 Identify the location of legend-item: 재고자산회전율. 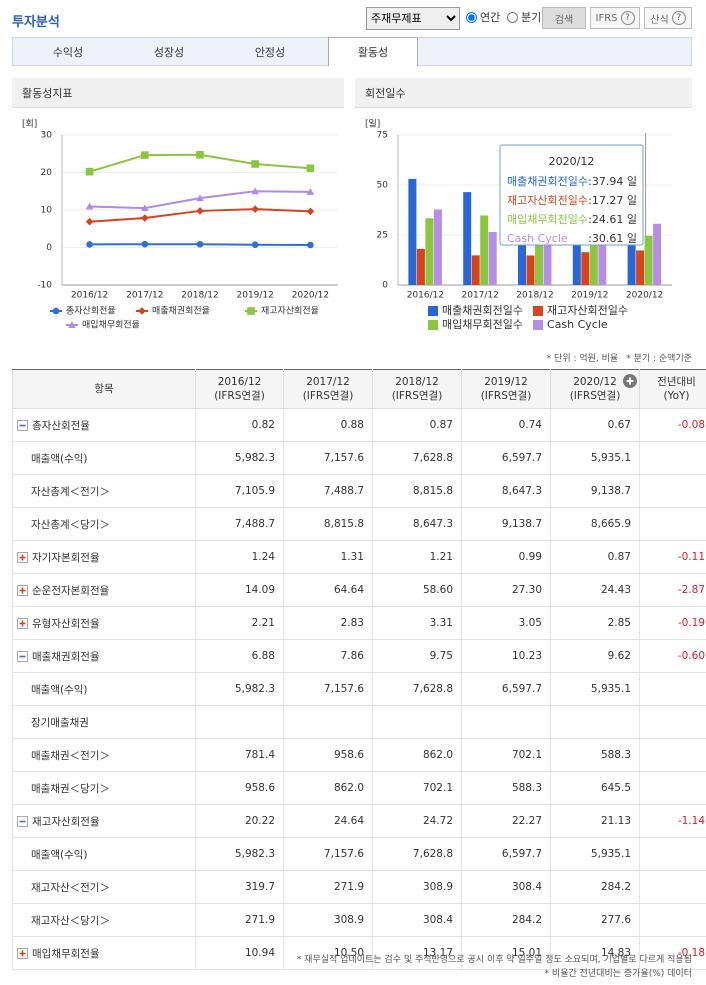
(282, 311).